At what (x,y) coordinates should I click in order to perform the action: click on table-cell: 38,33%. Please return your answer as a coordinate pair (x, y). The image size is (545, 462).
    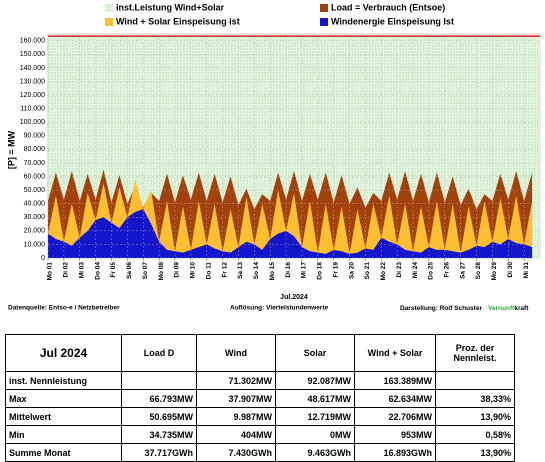
    Looking at the image, I should click on (475, 398).